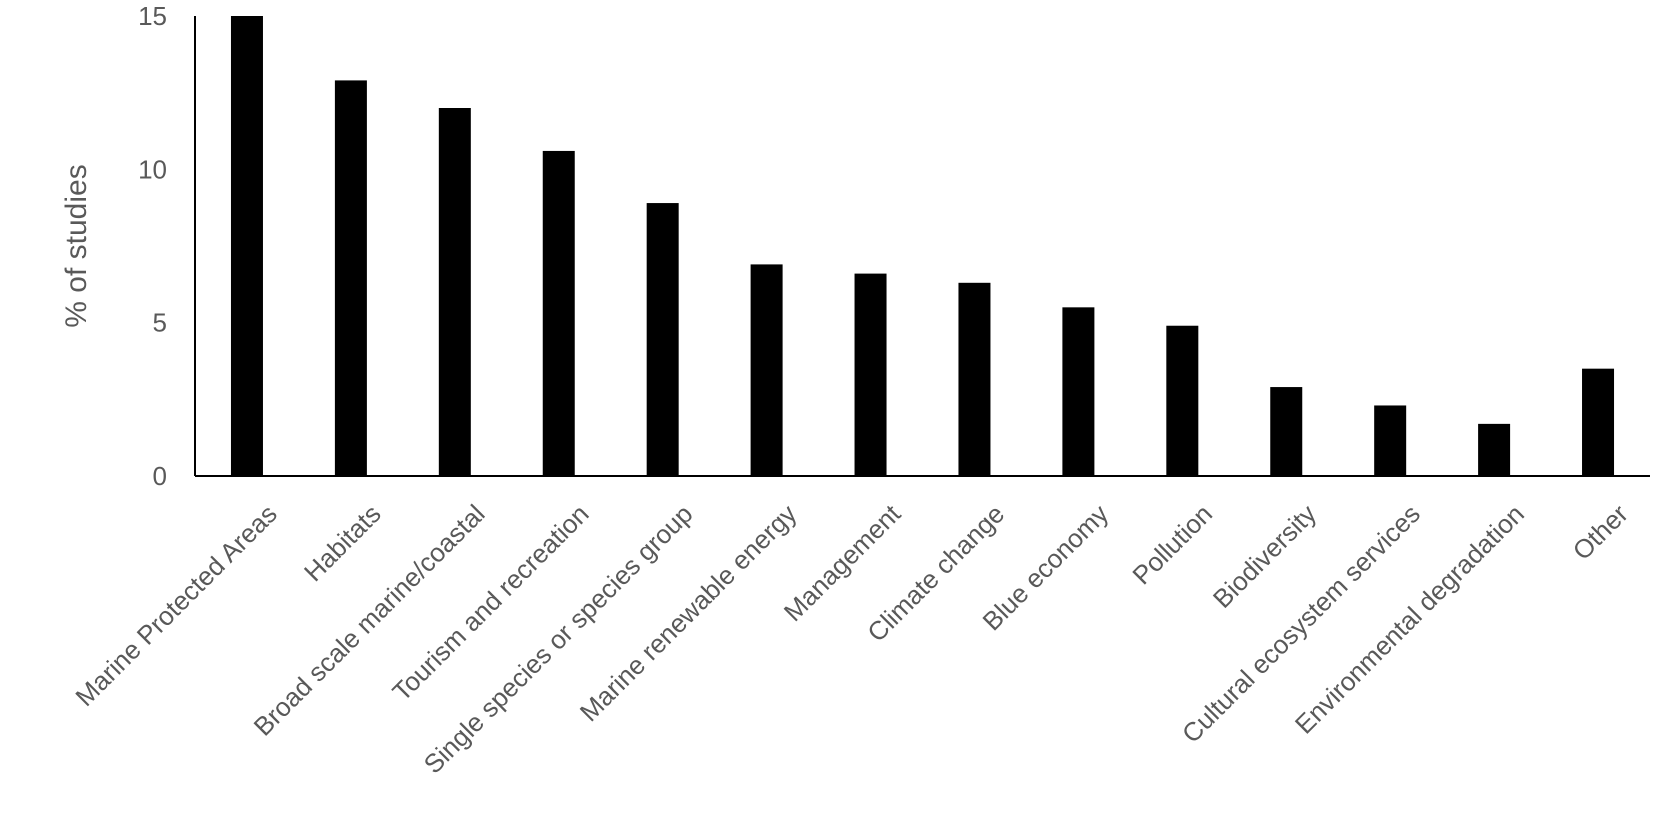 This screenshot has width=1655, height=840. Describe the element at coordinates (175, 605) in the screenshot. I see `x-category-label: Marine Protected Areas` at that location.